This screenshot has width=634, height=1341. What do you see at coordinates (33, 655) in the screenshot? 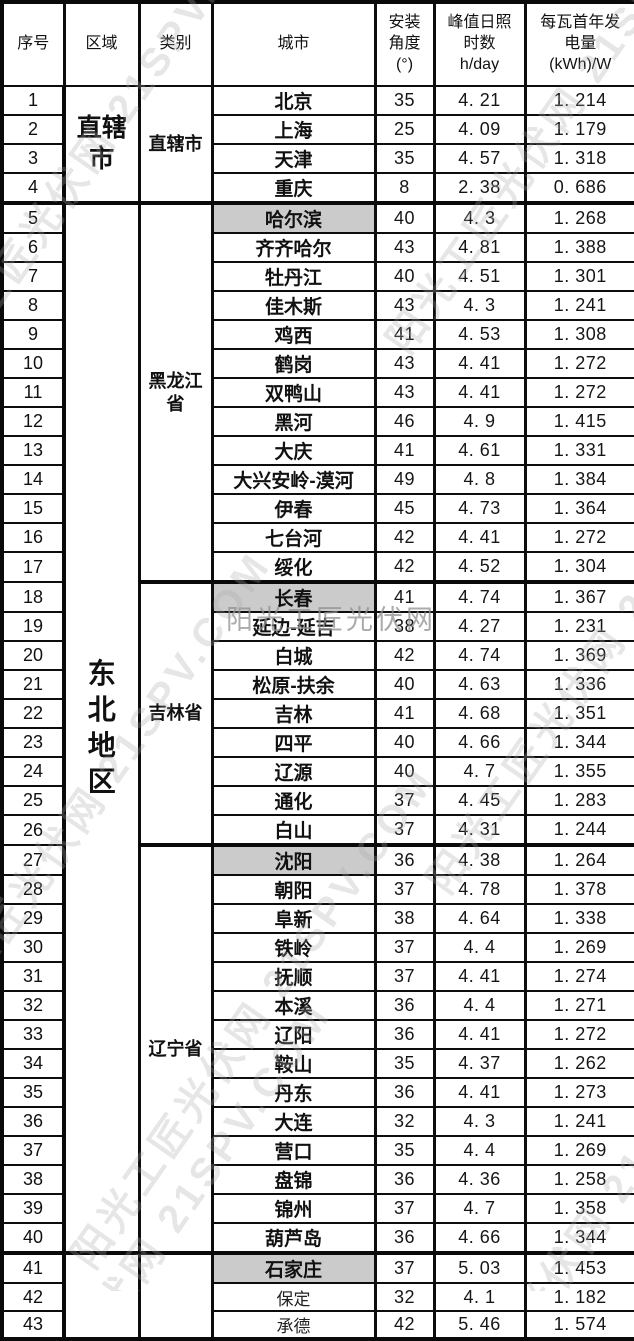
I see `row-index-cell: 20` at bounding box center [33, 655].